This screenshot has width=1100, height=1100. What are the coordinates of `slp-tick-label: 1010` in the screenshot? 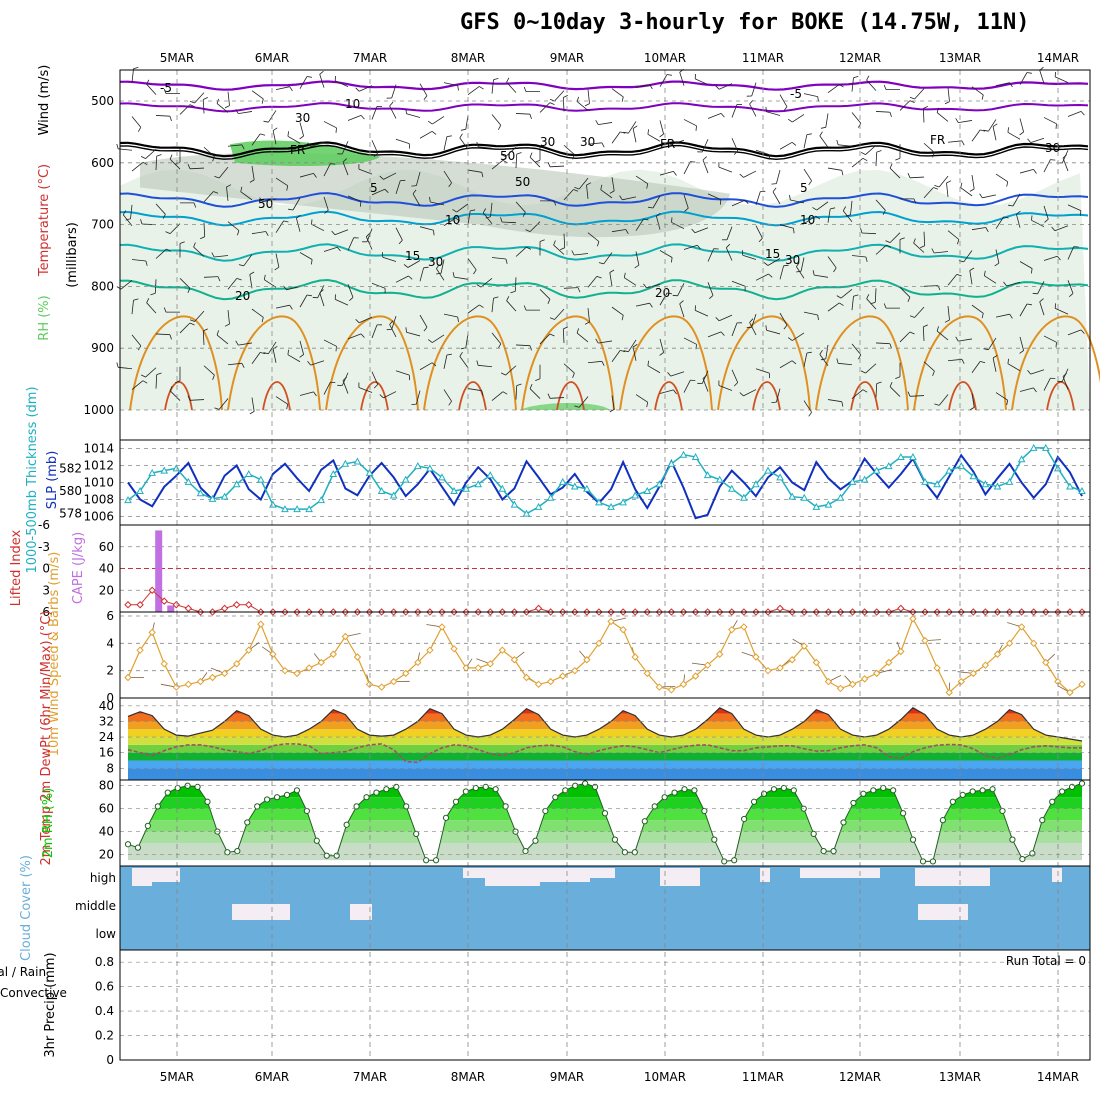 It's located at (98, 483).